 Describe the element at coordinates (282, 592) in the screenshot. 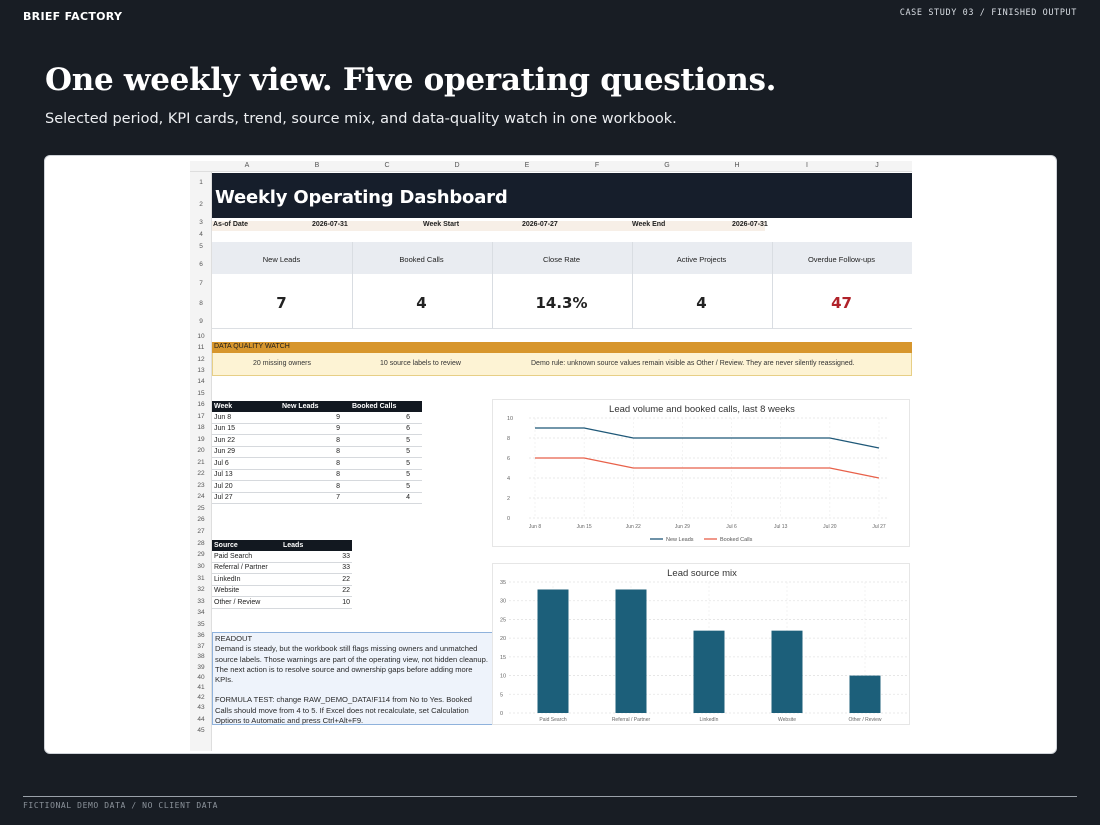

I see `table-row: Website 22` at that location.